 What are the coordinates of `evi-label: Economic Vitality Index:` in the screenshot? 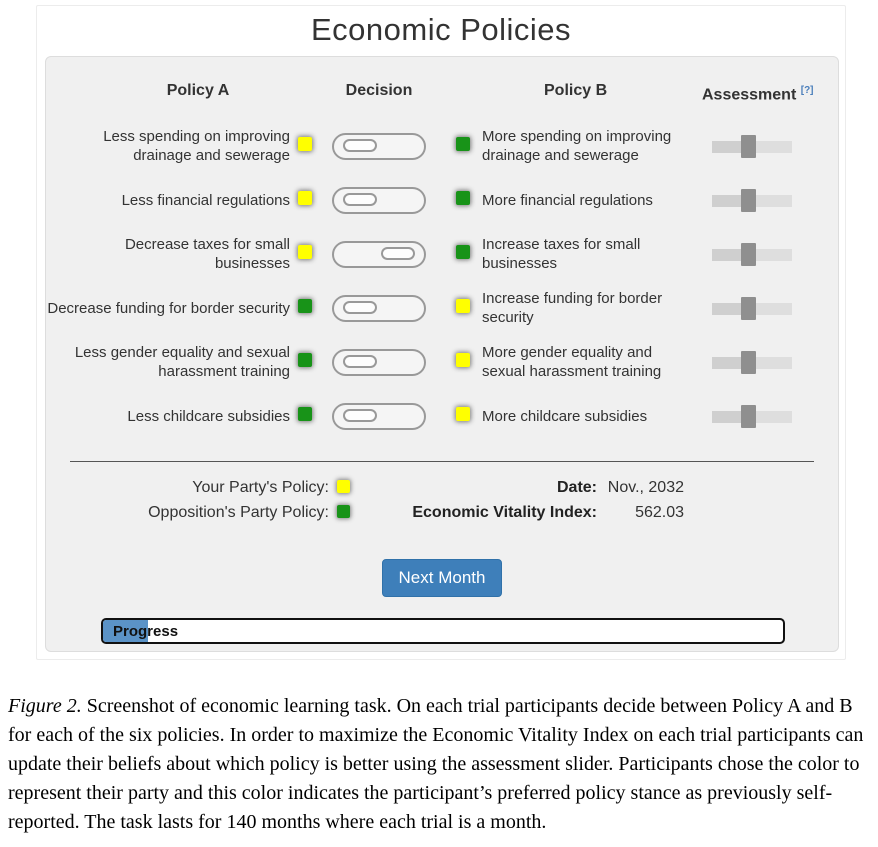 It's located at (504, 512).